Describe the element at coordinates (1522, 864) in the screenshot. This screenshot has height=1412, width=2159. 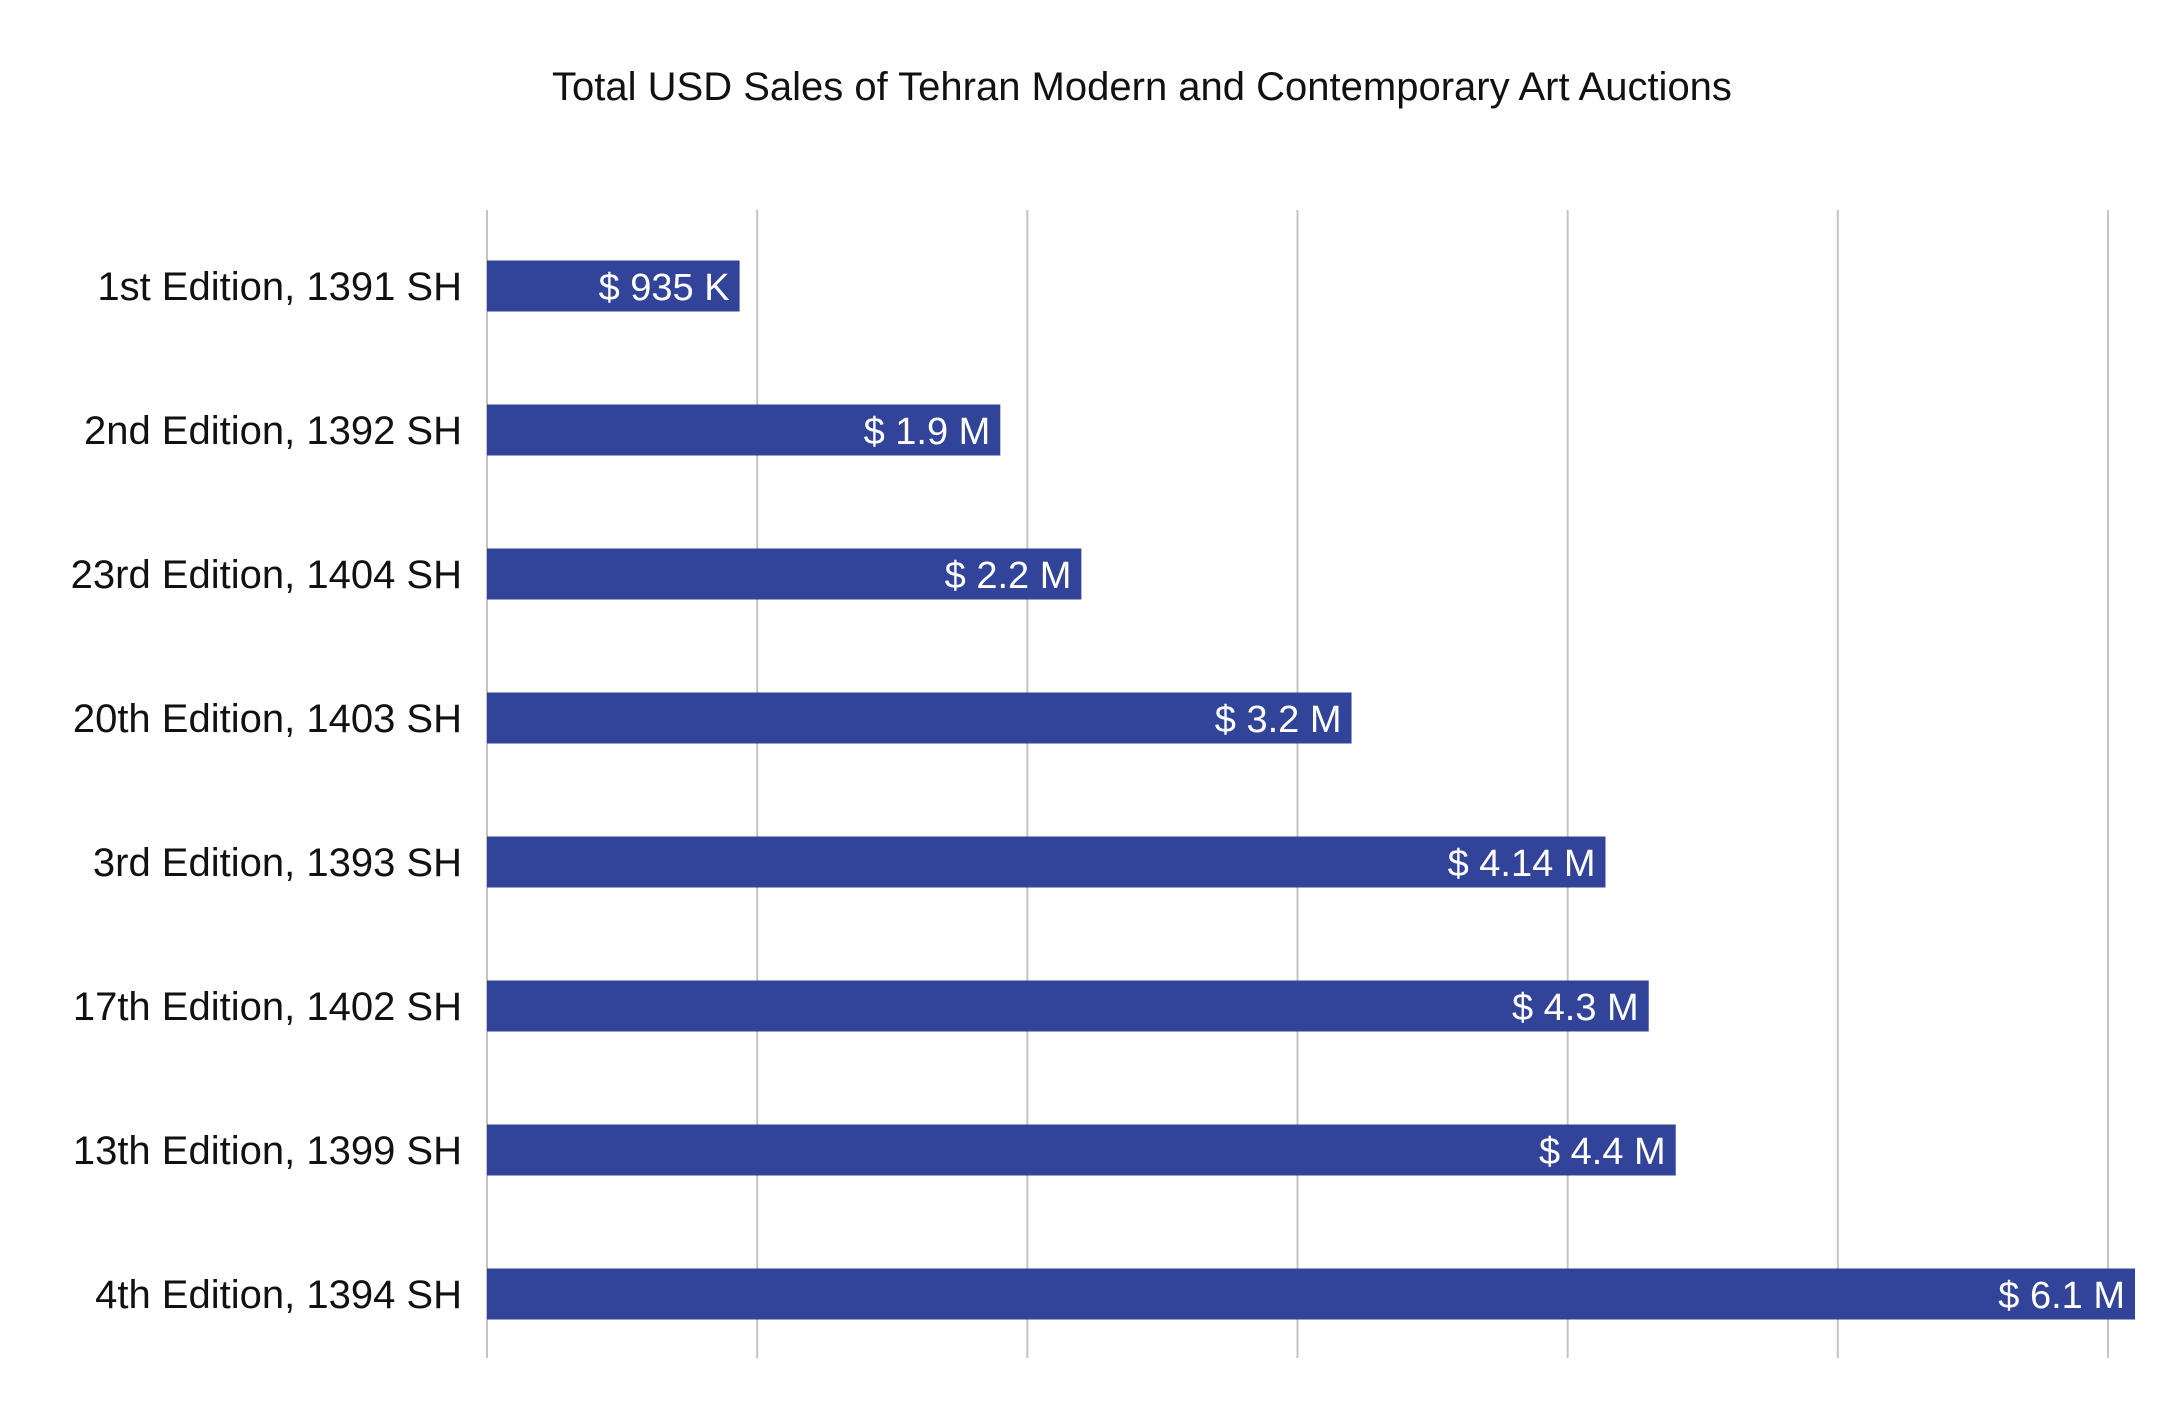
I see `value-label-4: $ 4.14 M` at that location.